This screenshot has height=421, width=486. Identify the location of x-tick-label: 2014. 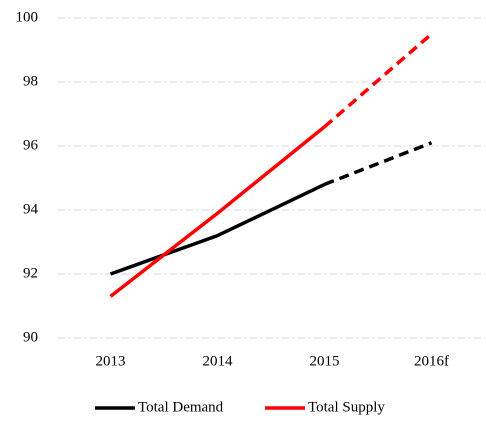
(218, 361).